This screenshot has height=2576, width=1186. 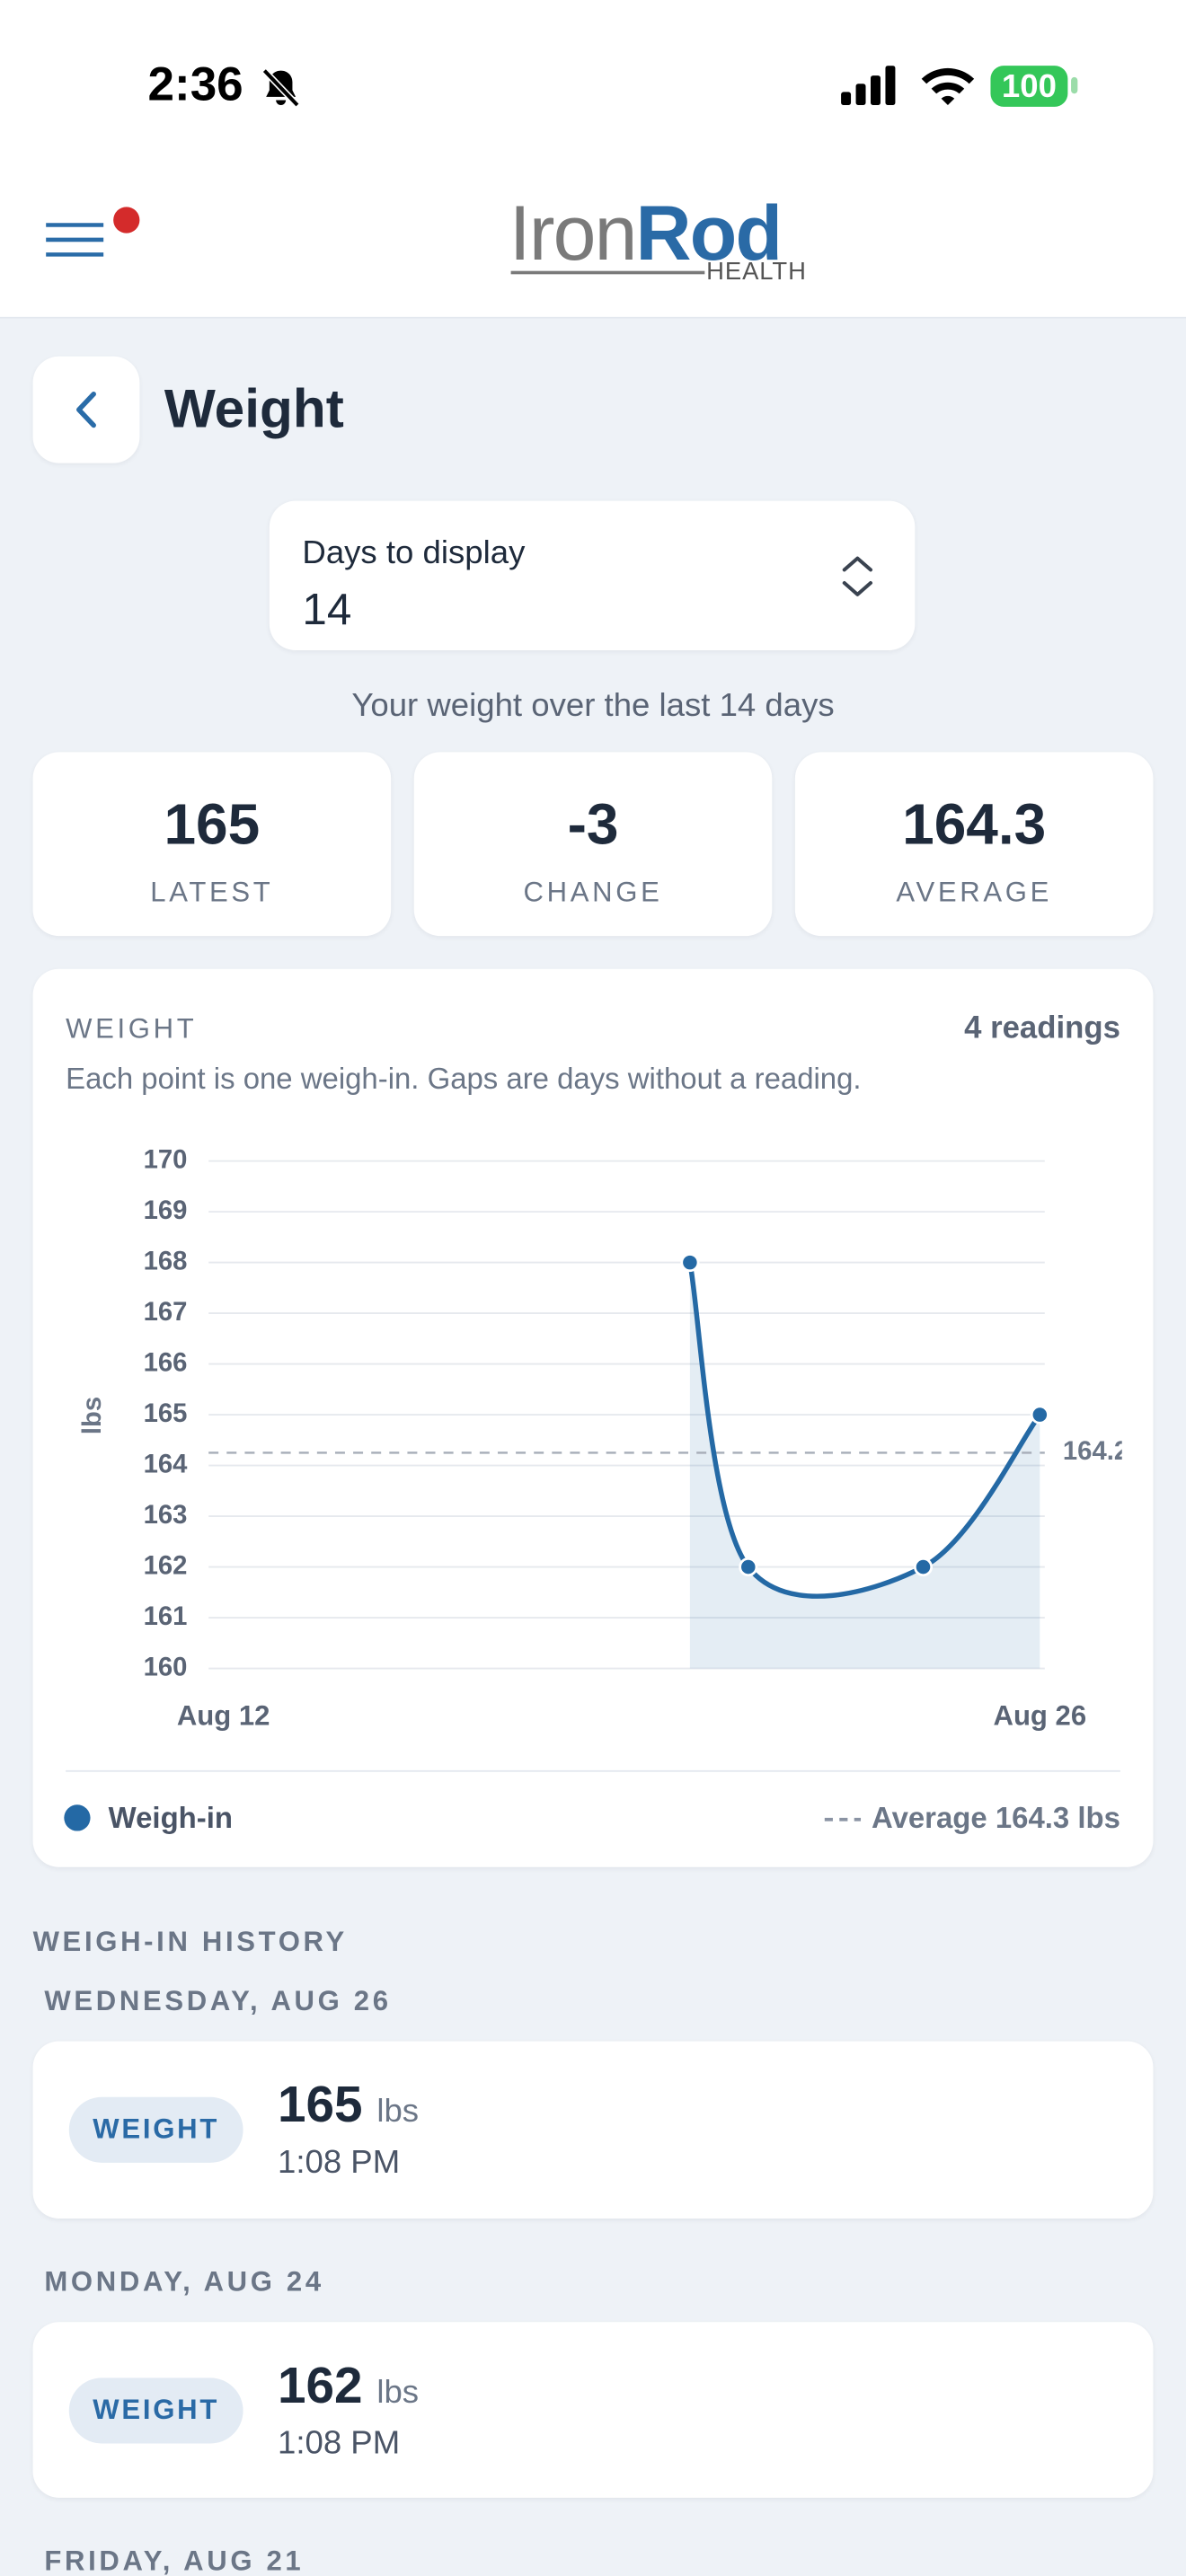 What do you see at coordinates (842, 1820) in the screenshot?
I see `average-legend-swatch` at bounding box center [842, 1820].